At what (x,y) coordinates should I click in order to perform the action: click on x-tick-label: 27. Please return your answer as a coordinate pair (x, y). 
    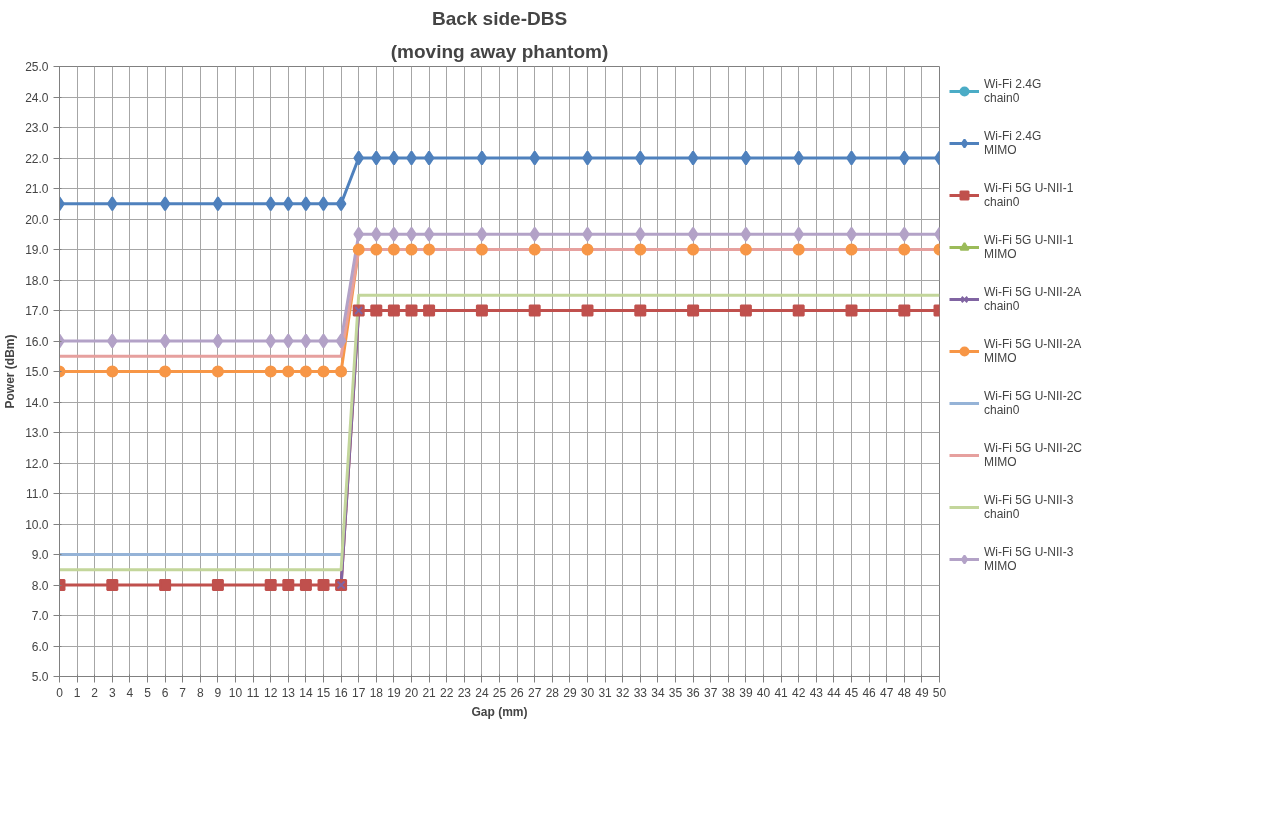
    Looking at the image, I should click on (535, 692).